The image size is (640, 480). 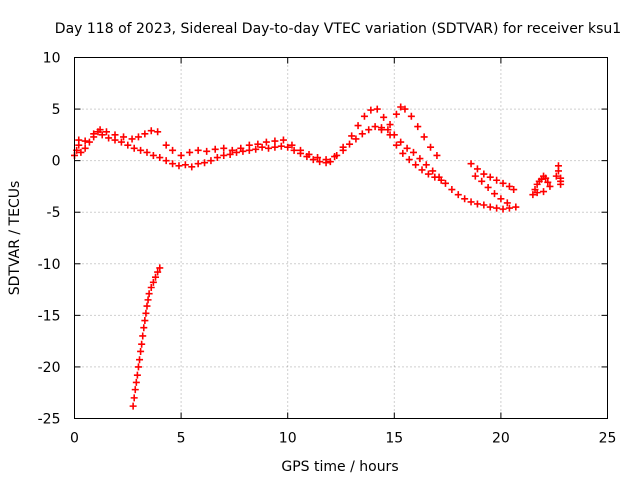 I want to click on x-axis-label: GPS time / hours, so click(x=339, y=467).